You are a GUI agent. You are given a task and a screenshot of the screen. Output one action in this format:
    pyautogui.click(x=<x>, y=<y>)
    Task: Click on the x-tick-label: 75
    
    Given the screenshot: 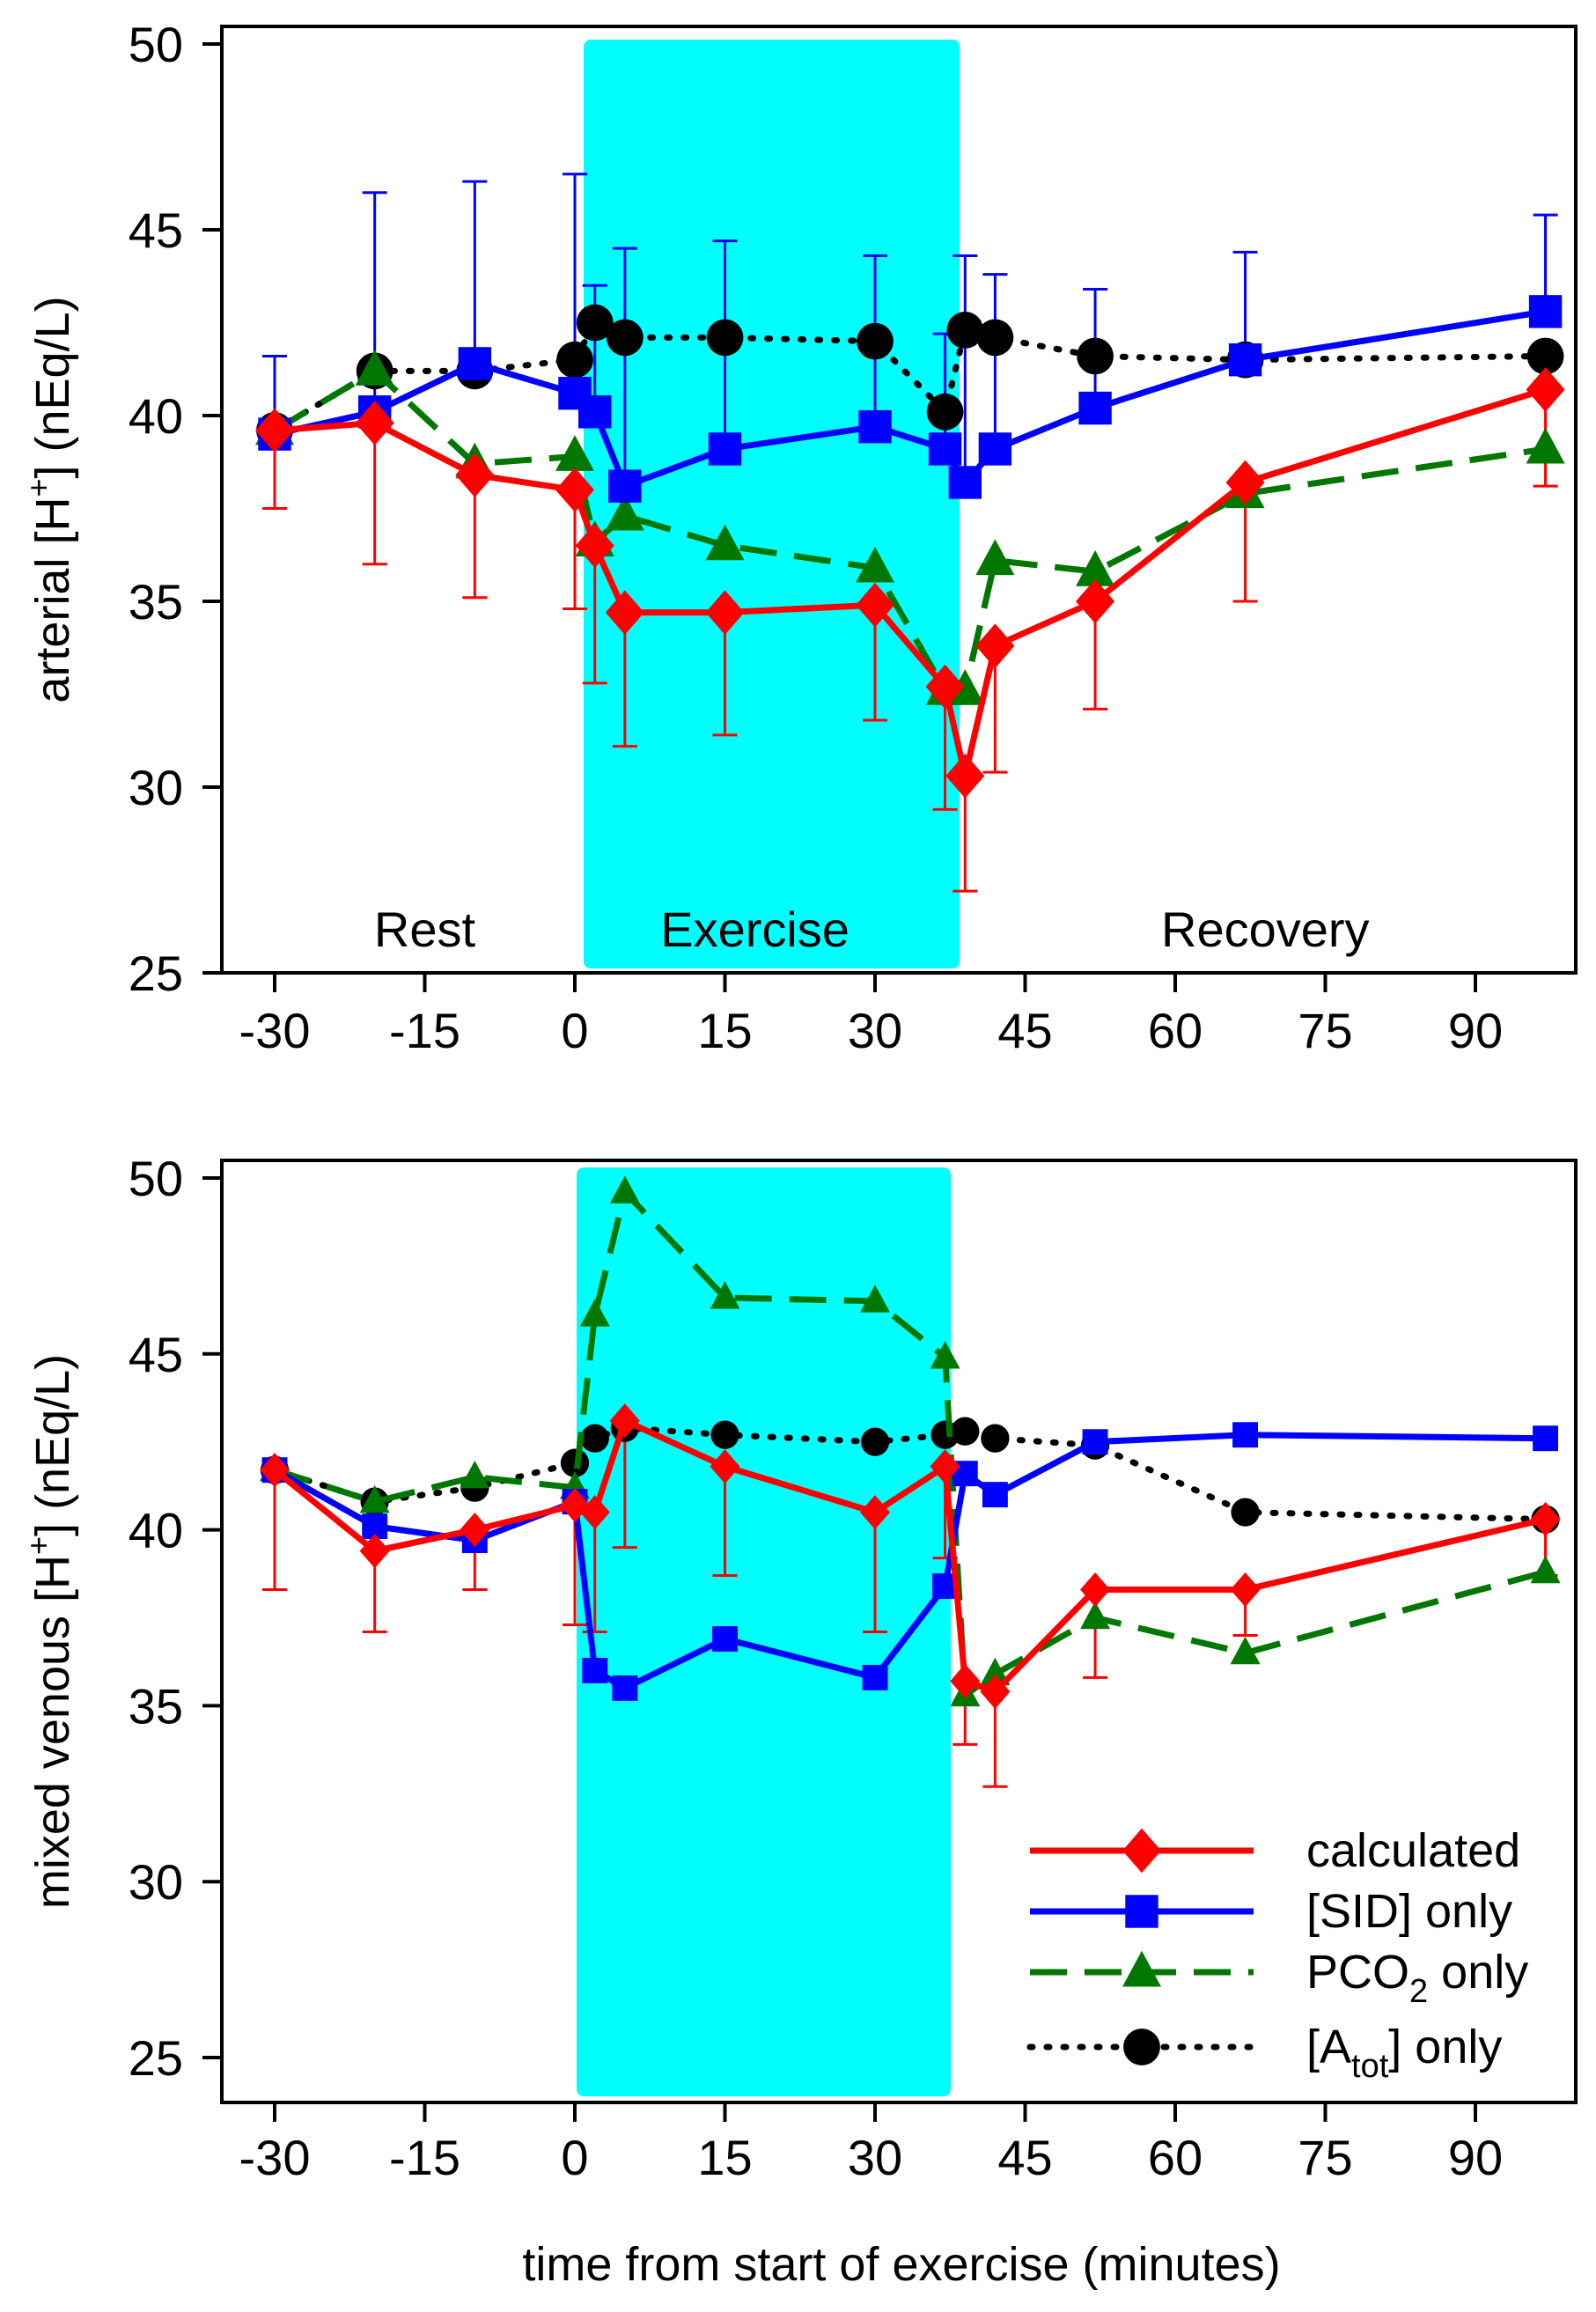 What is the action you would take?
    pyautogui.click(x=1325, y=2157)
    